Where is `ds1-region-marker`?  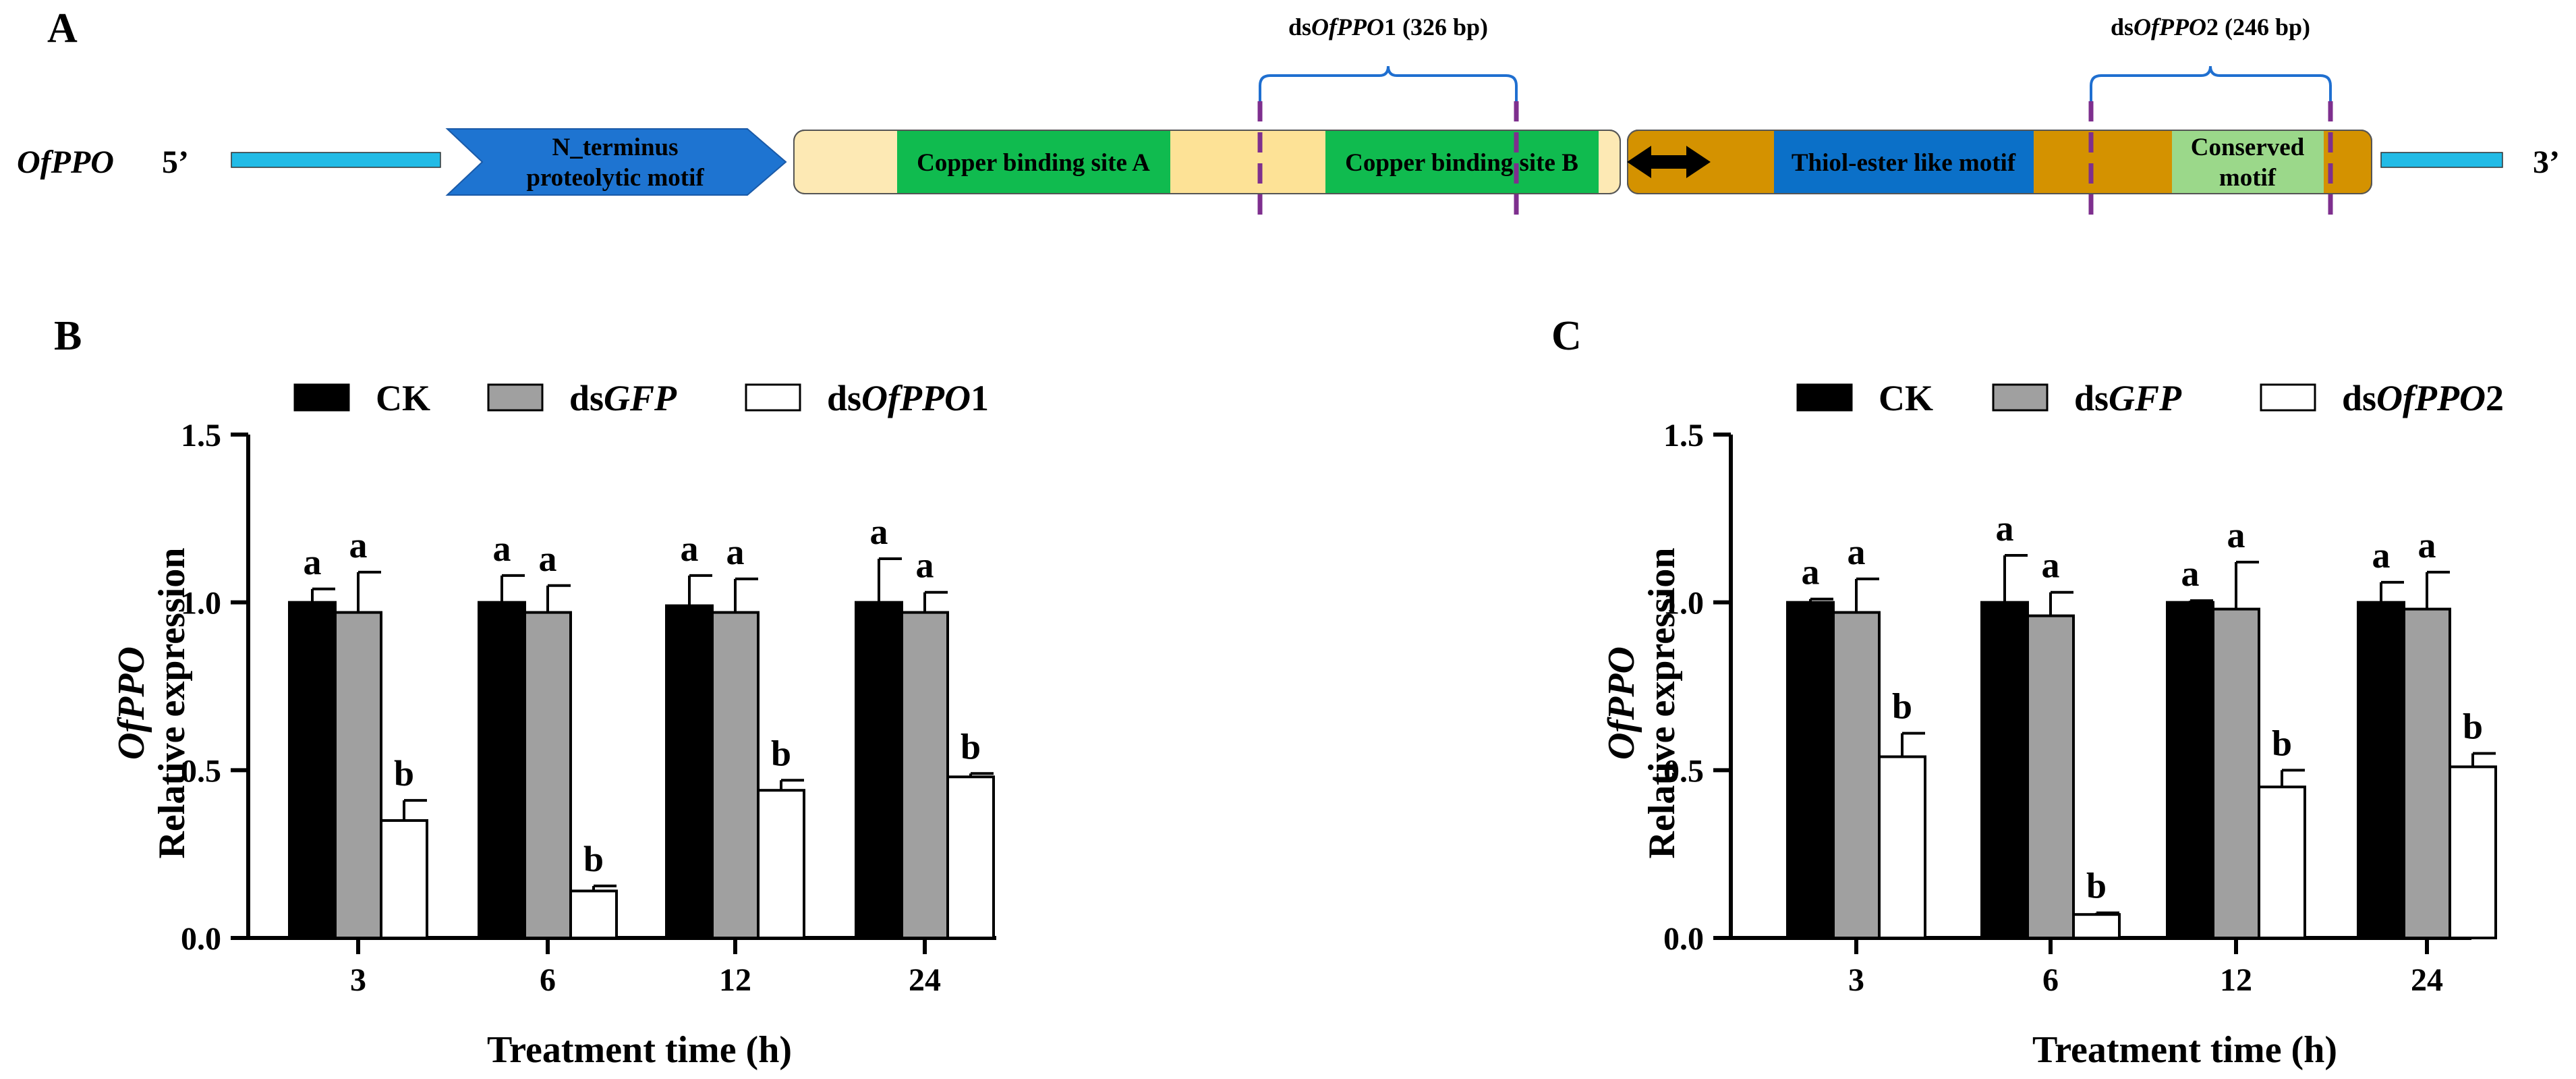 ds1-region-marker is located at coordinates (1388, 158).